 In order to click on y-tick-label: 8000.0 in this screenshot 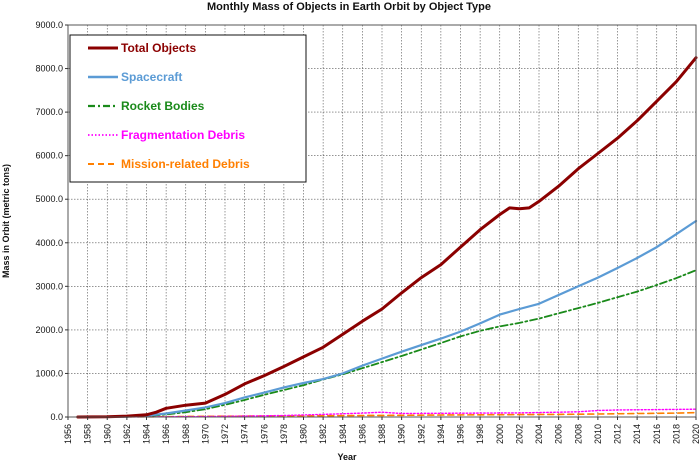, I will do `click(49, 69)`.